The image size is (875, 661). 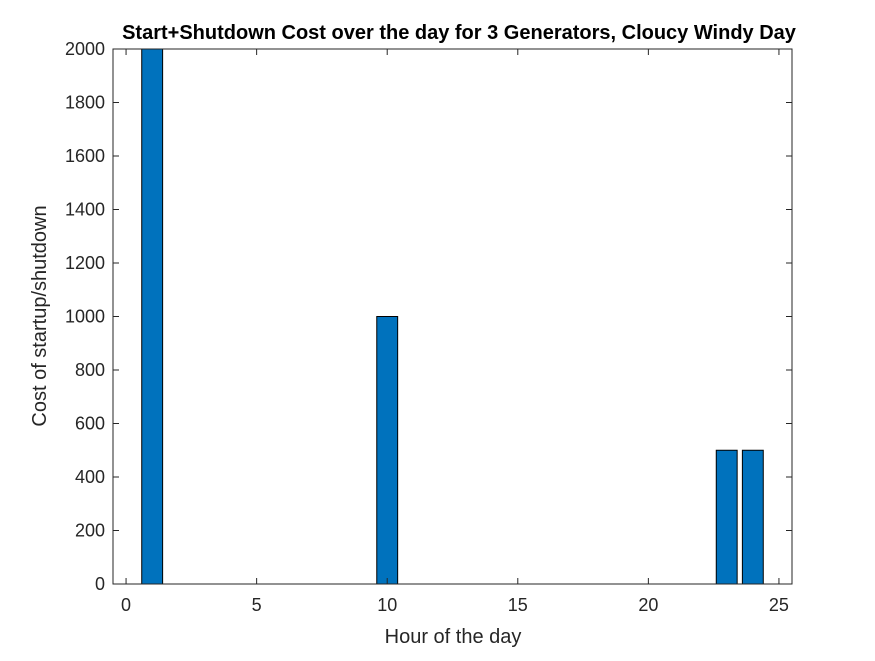 I want to click on y-tick-label-5: 1000, so click(x=85, y=317).